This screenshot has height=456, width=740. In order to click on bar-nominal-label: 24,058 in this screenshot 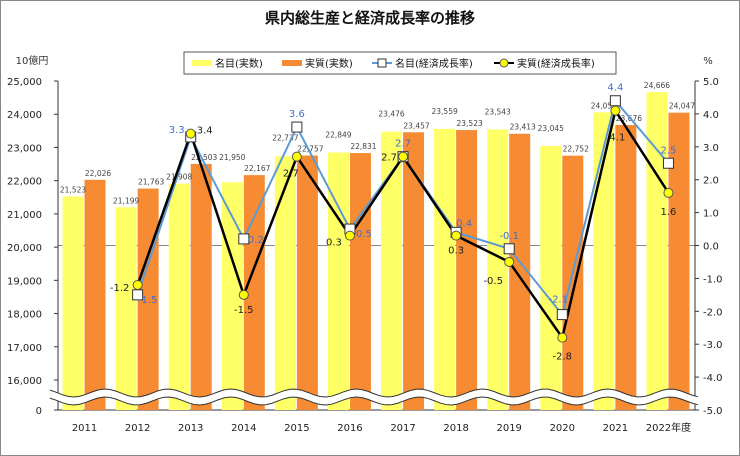, I will do `click(604, 105)`.